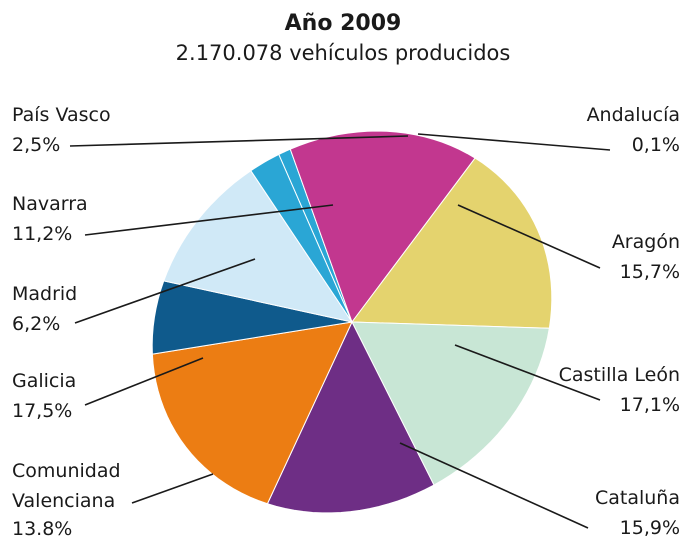 The width and height of the screenshot is (686, 539). Describe the element at coordinates (36, 145) in the screenshot. I see `label-pais-vasco-value: 2,5%` at that location.